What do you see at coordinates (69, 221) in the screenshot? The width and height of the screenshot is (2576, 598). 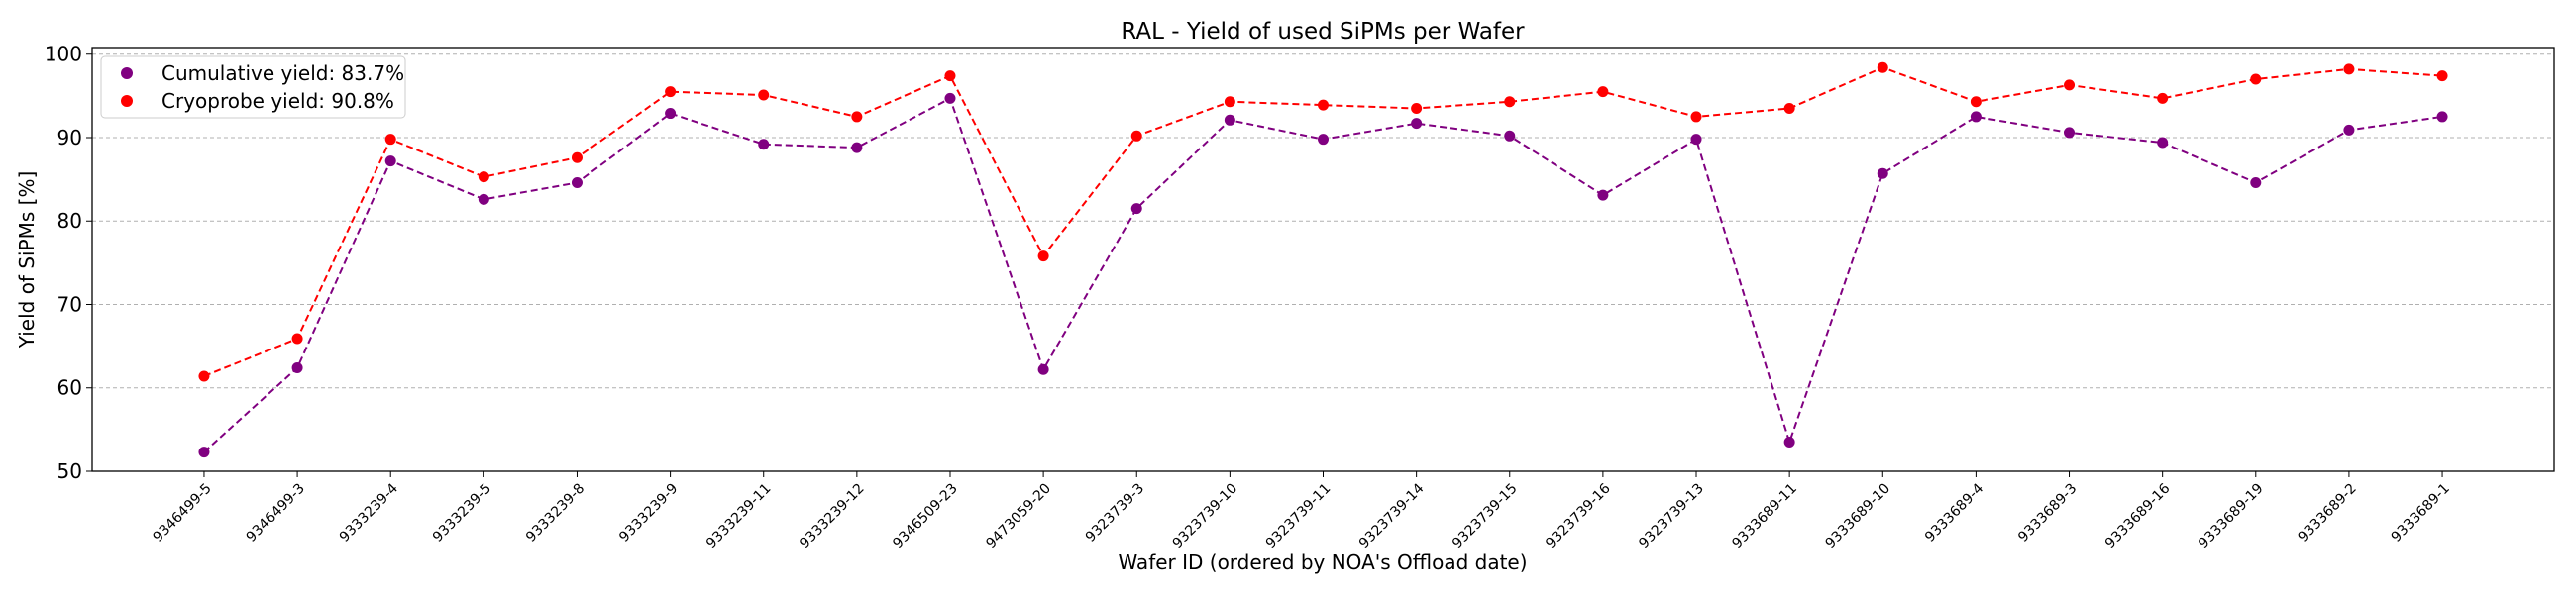 I see `y-tick-label: 80` at bounding box center [69, 221].